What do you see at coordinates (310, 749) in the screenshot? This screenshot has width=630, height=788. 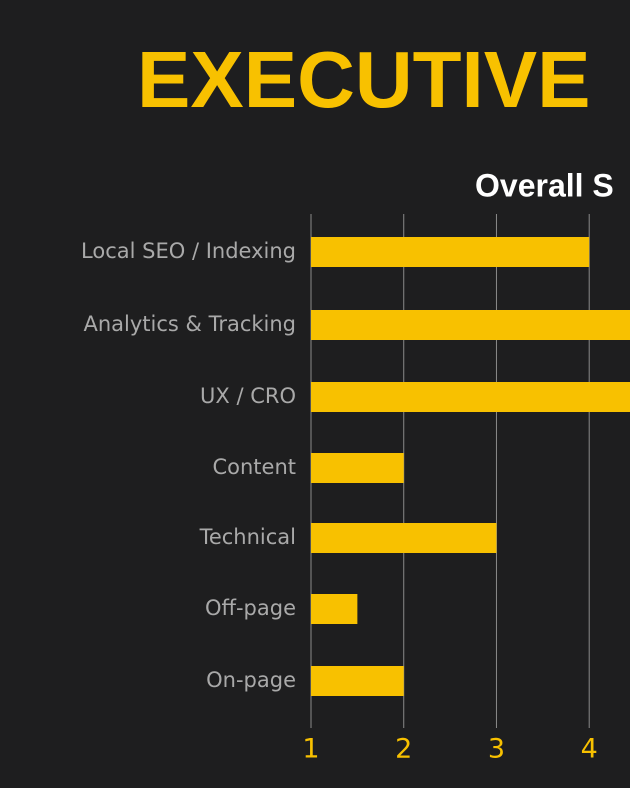 I see `x-tick-label: 1` at bounding box center [310, 749].